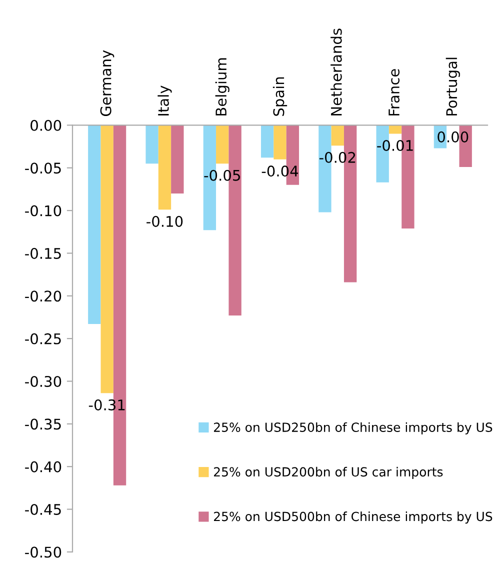  Describe the element at coordinates (43, 552) in the screenshot. I see `y-tick-label: -0.50` at that location.